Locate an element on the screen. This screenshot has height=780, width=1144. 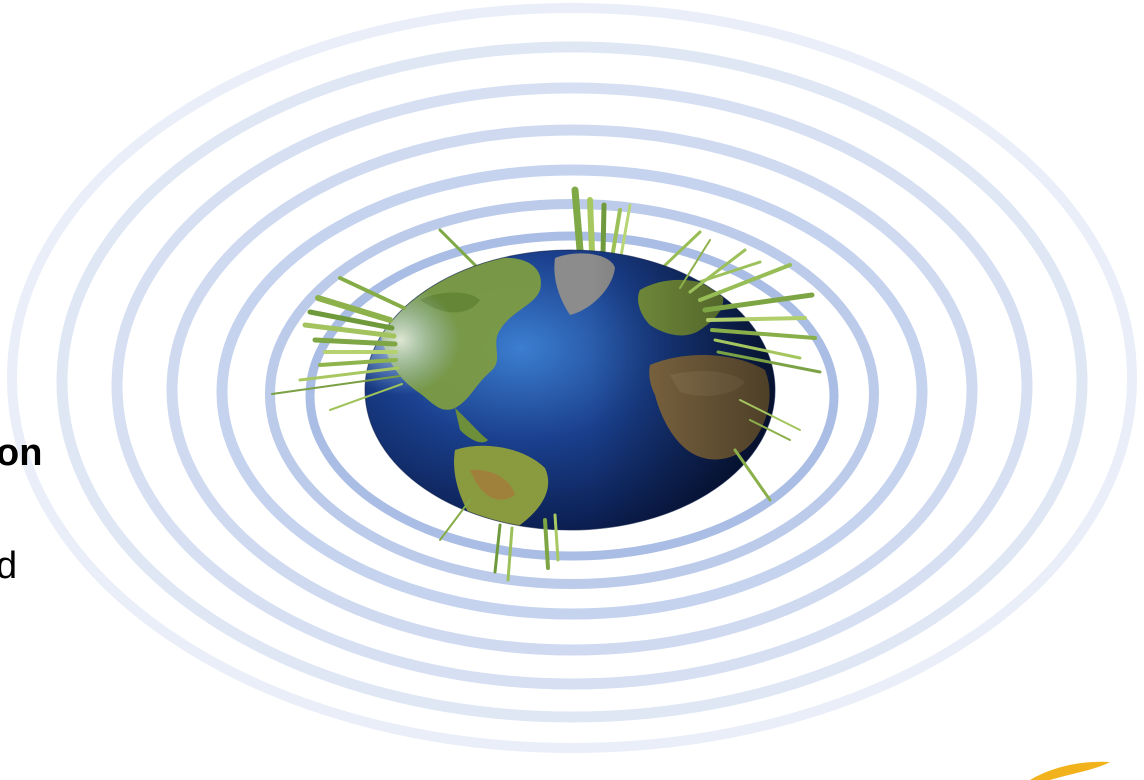
globe-icon is located at coordinates (570, 390).